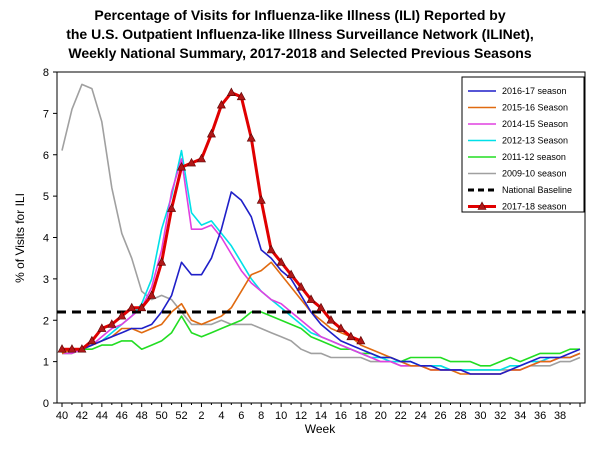 The image size is (600, 450). What do you see at coordinates (520, 416) in the screenshot?
I see `x-tick-label: 34` at bounding box center [520, 416].